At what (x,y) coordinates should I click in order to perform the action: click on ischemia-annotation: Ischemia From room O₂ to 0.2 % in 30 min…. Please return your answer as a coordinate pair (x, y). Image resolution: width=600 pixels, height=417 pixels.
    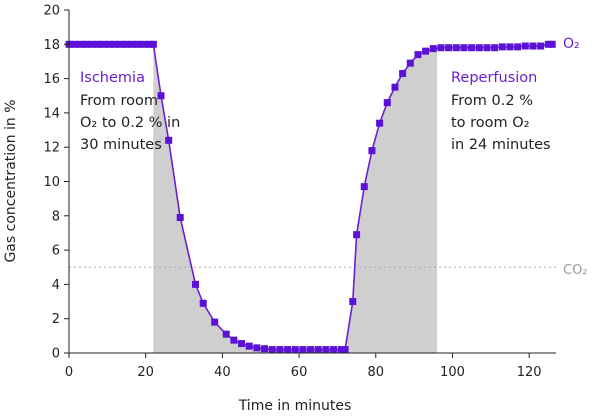
    Looking at the image, I should click on (130, 111).